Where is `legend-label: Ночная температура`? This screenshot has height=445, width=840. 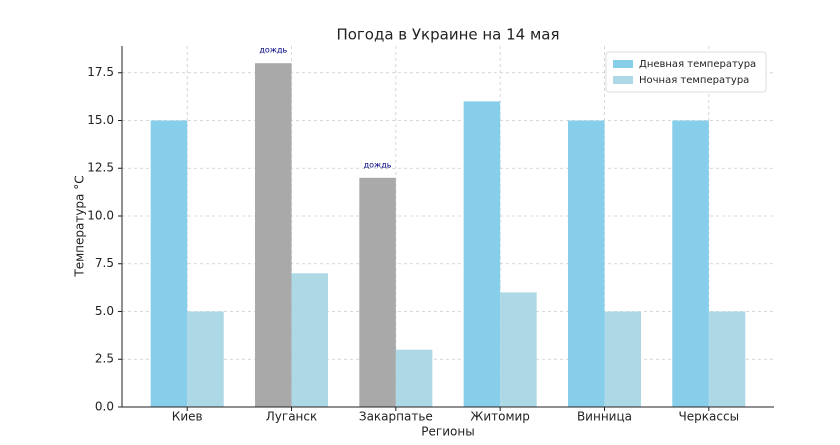 legend-label: Ночная температура is located at coordinates (694, 80).